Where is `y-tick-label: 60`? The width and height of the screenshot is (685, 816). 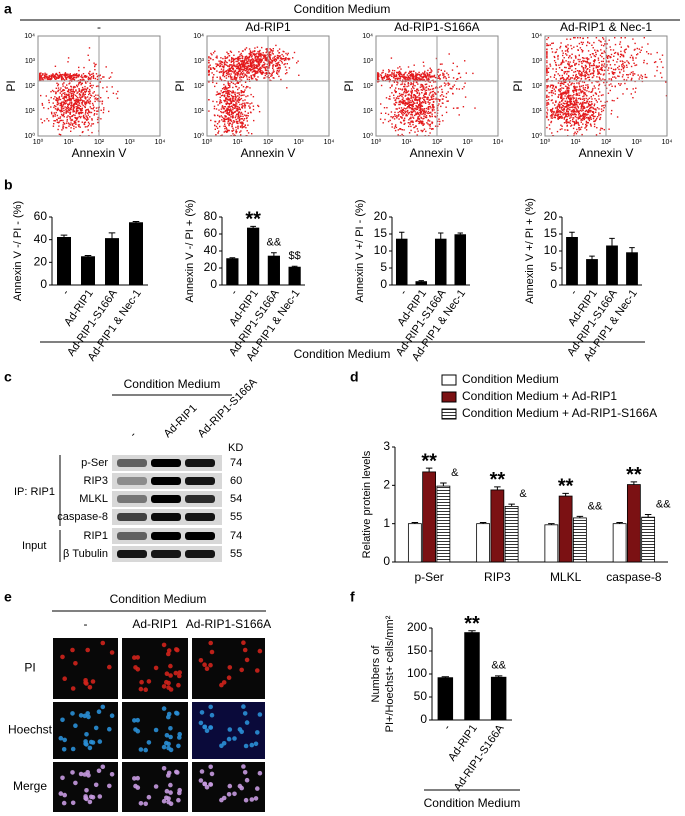
y-tick-label: 60 is located at coordinates (211, 233).